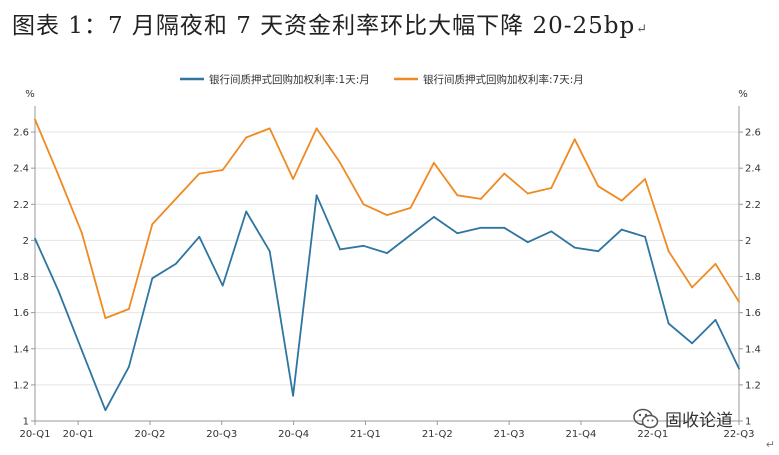  I want to click on x-tick-label: 21-Q1, so click(365, 434).